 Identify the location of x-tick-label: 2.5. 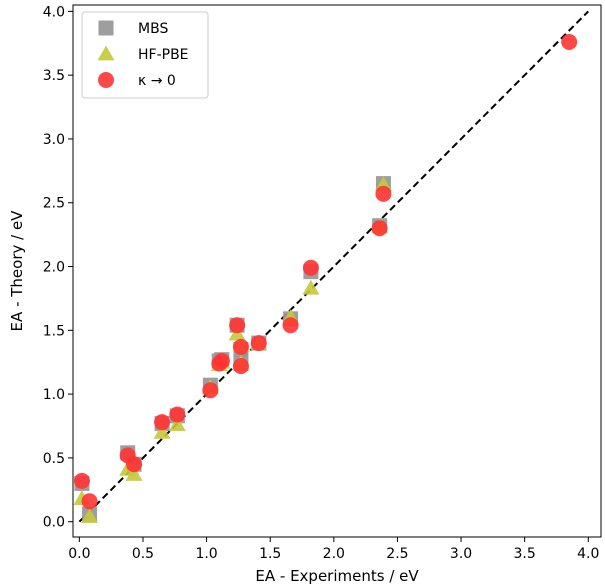
(397, 554).